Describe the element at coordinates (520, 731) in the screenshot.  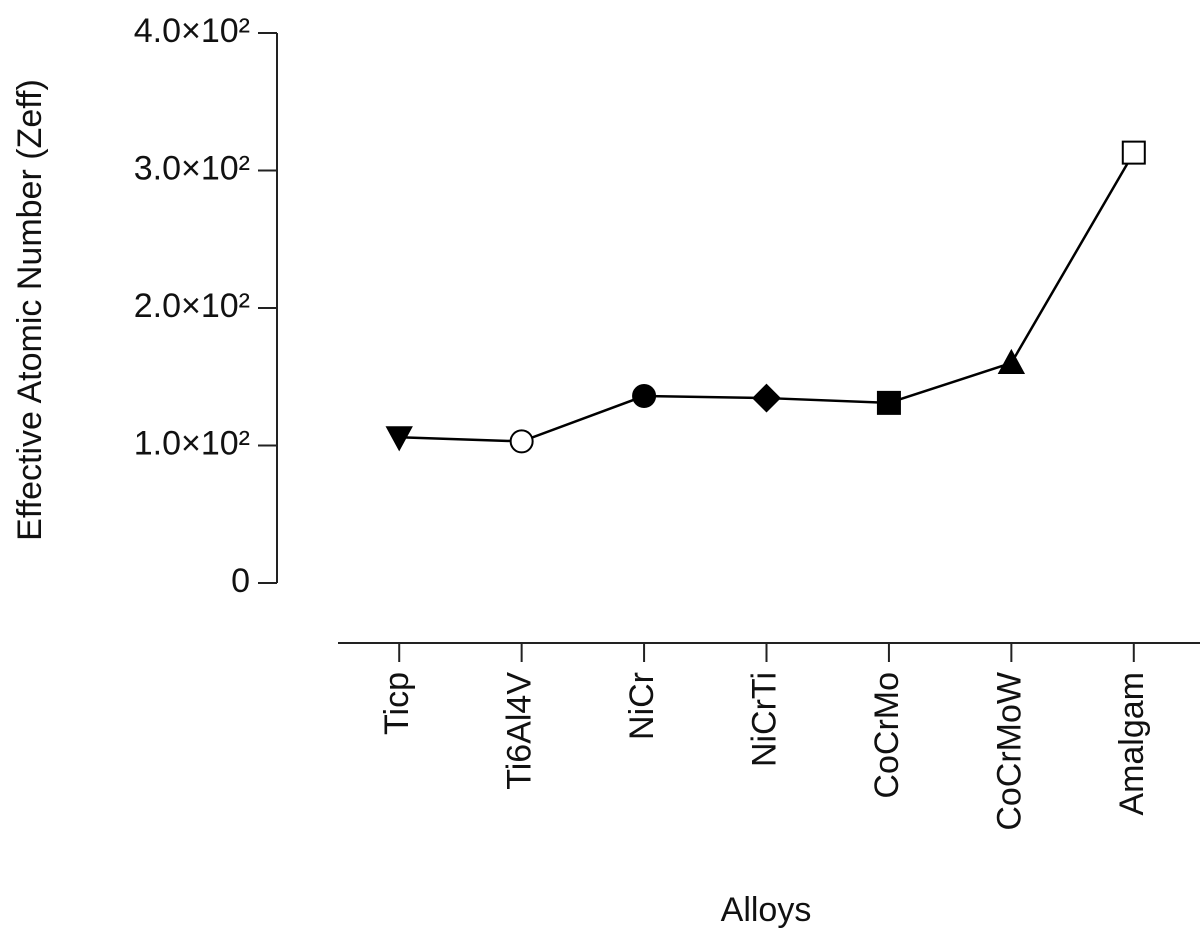
I see `x-tick-label: Ti6Al4V` at that location.